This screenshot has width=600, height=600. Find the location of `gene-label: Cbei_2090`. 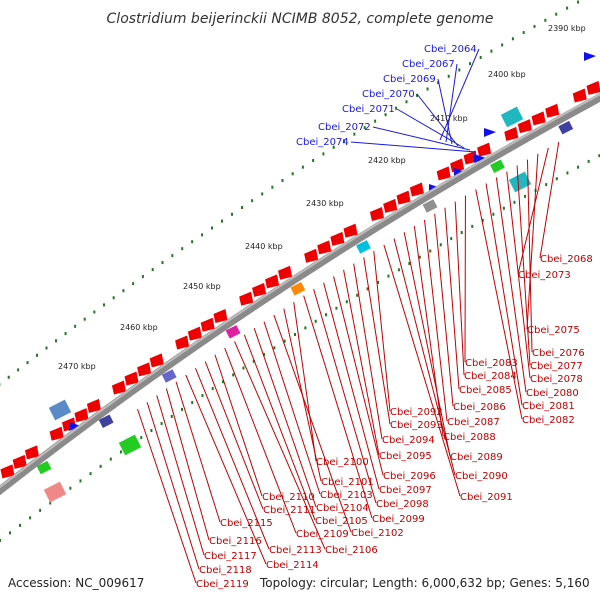

gene-label: Cbei_2090 is located at coordinates (481, 476).